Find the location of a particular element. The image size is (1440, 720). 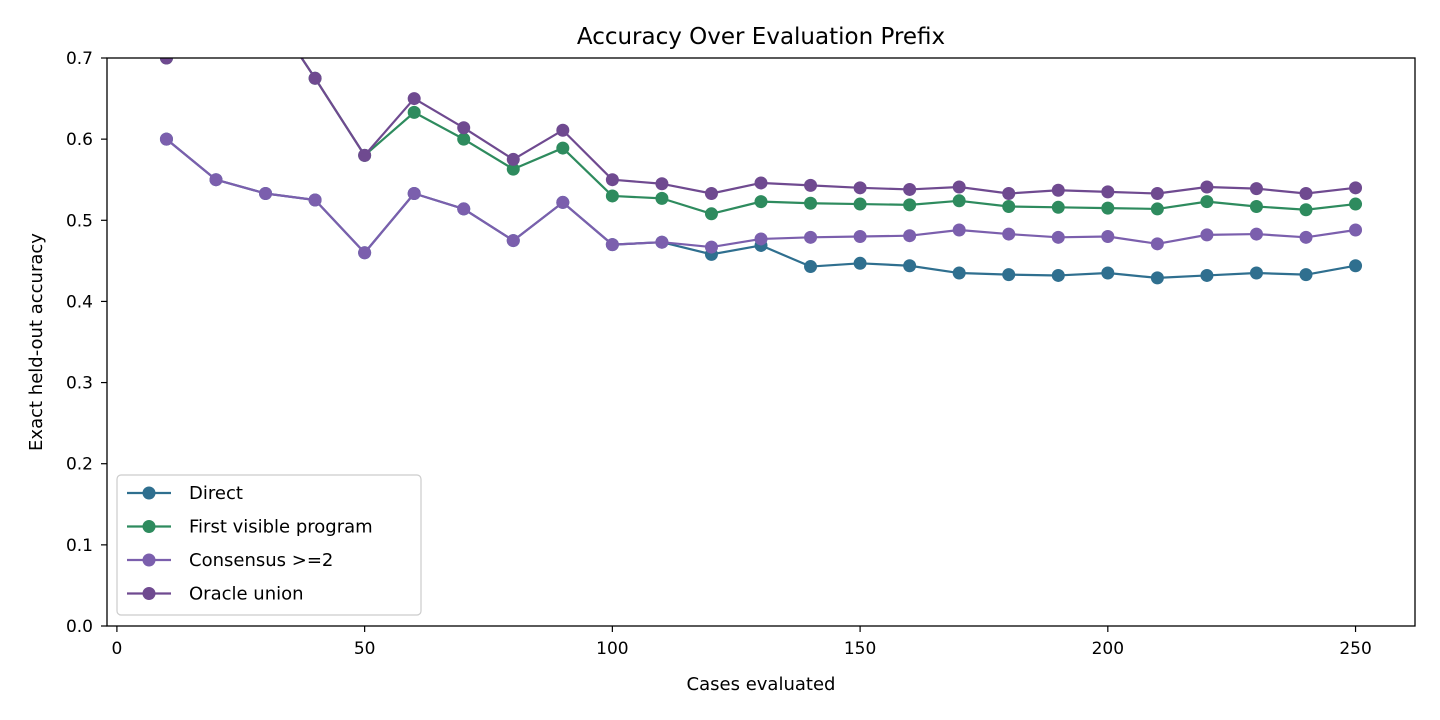

legend-item: Oracle union is located at coordinates (215, 594).